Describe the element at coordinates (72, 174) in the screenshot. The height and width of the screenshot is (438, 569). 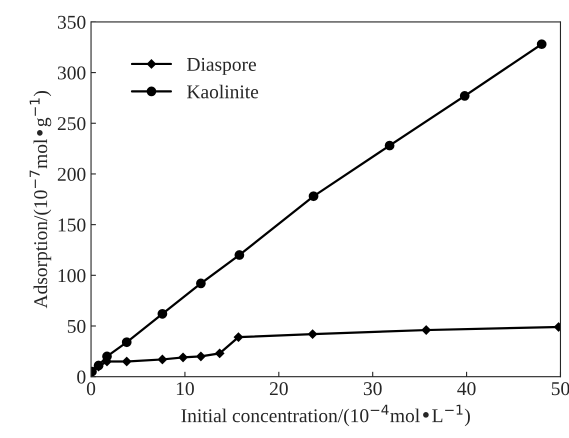
I see `y-tick-label: 200` at that location.